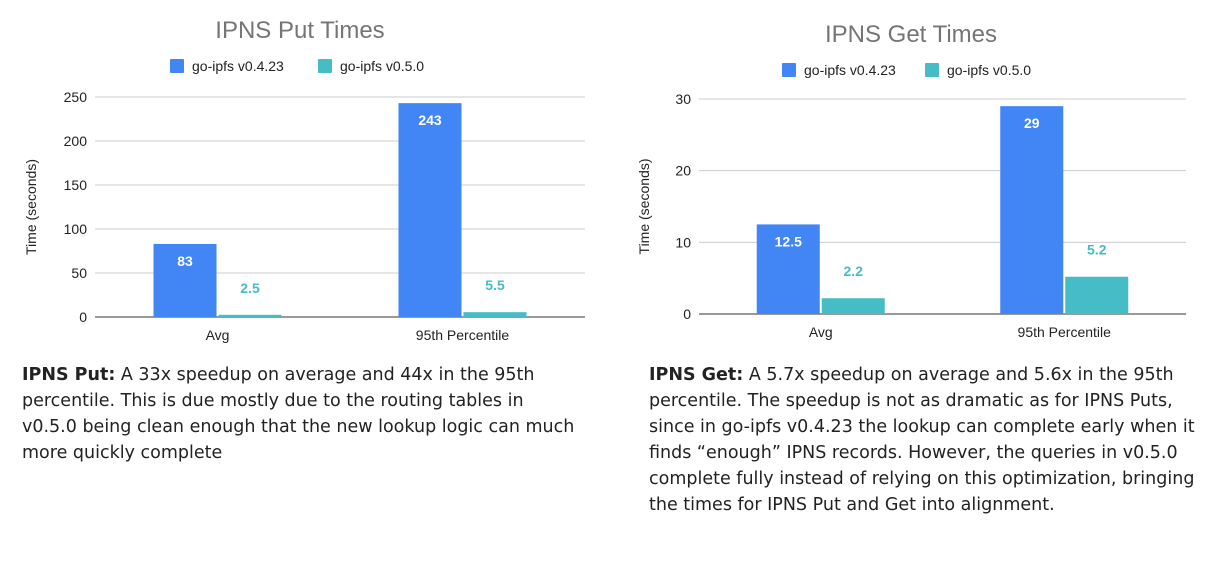  I want to click on y-tick-label: 50, so click(79, 273).